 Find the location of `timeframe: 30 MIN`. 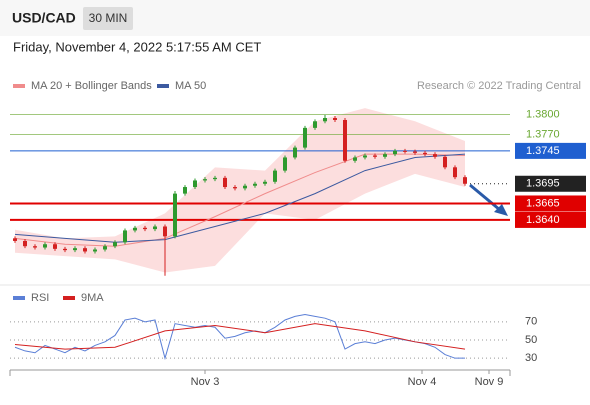

timeframe: 30 MIN is located at coordinates (108, 18).